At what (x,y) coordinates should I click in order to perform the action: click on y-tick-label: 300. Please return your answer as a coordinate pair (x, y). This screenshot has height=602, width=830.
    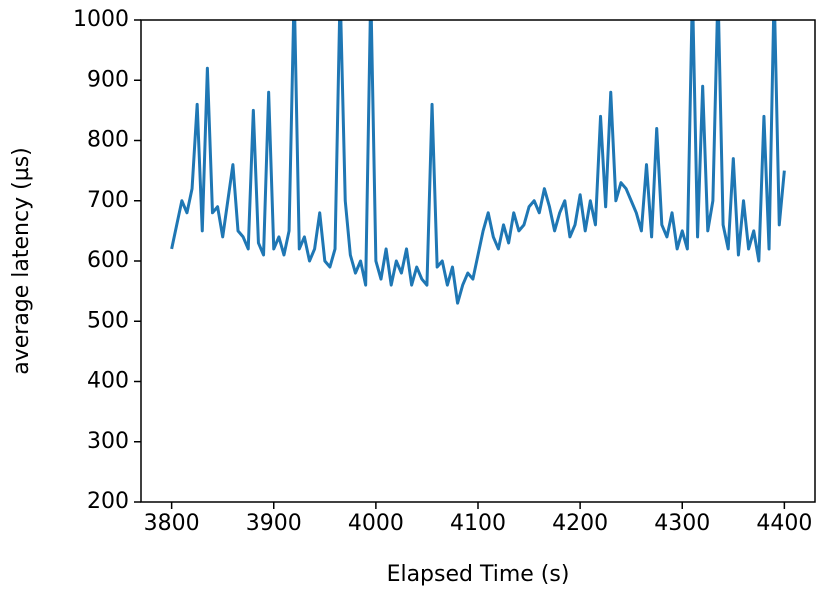
    Looking at the image, I should click on (108, 441).